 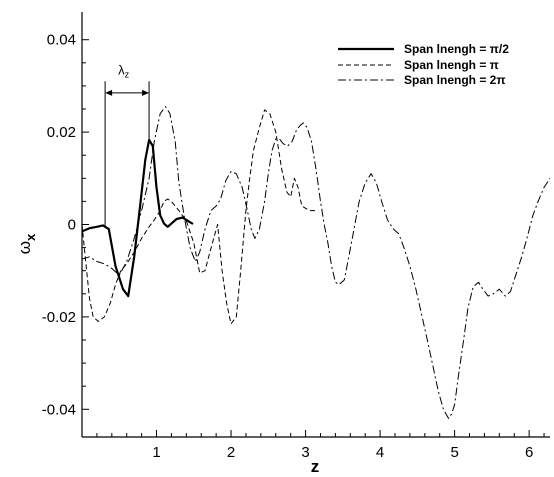 I want to click on x-tick-label: 3, so click(x=305, y=452).